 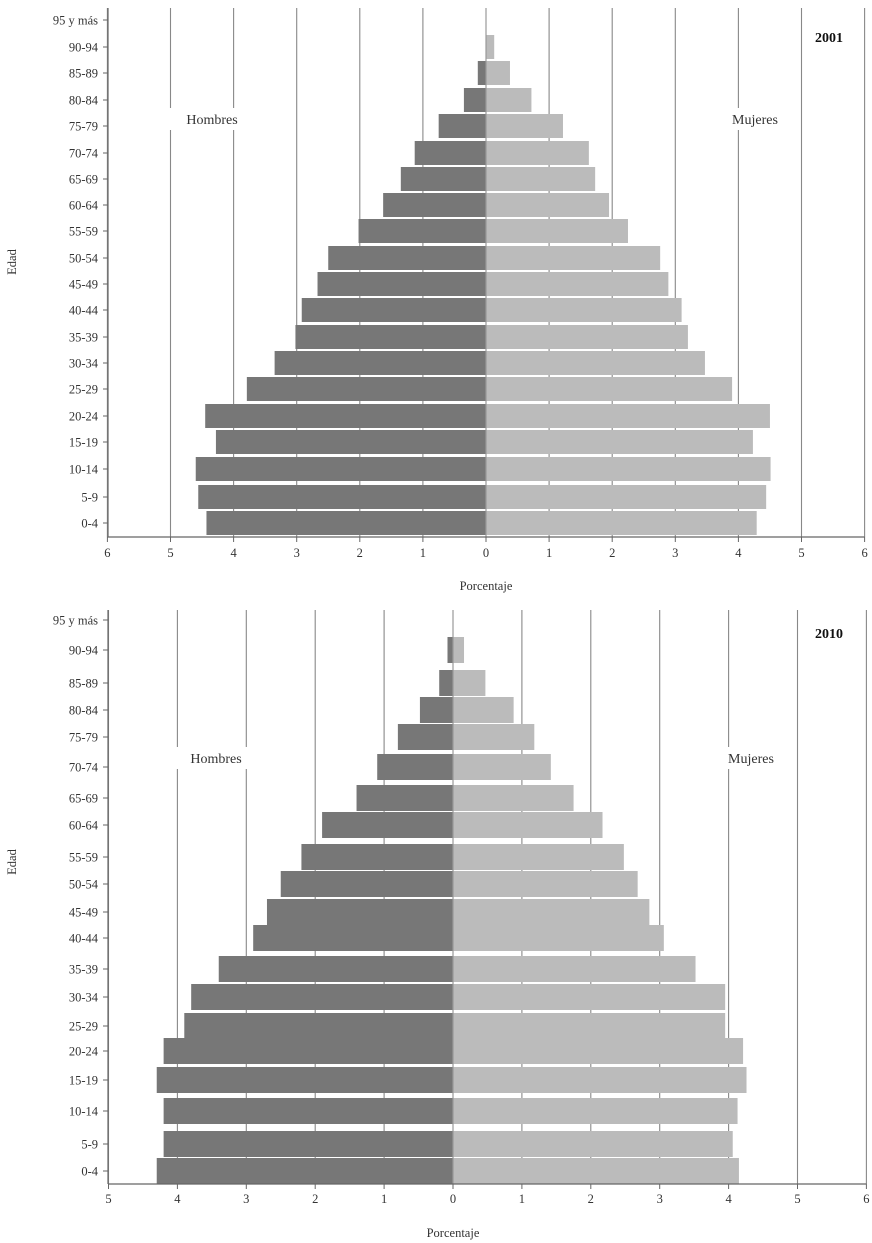 What do you see at coordinates (212, 119) in the screenshot?
I see `series-label-hombres-bg` at bounding box center [212, 119].